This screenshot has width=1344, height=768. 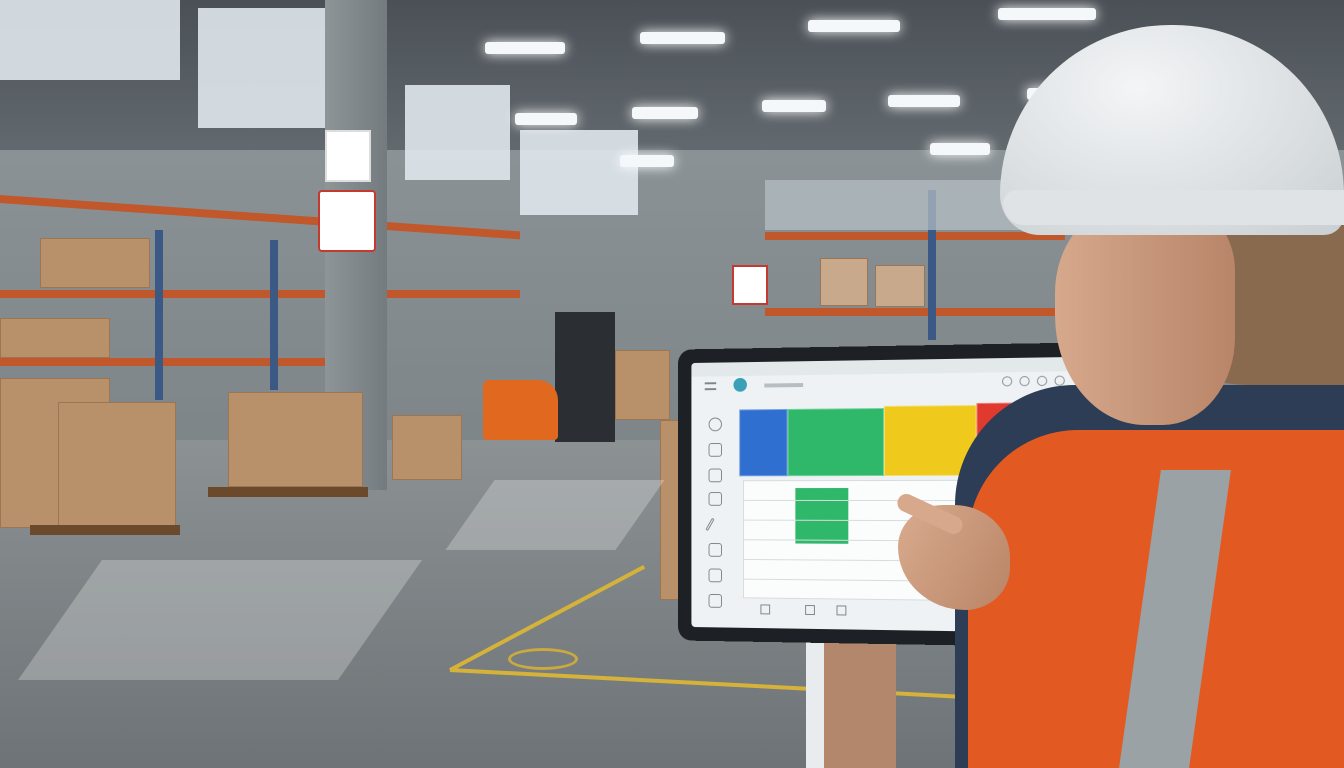 I want to click on status-bar, so click(x=887, y=367).